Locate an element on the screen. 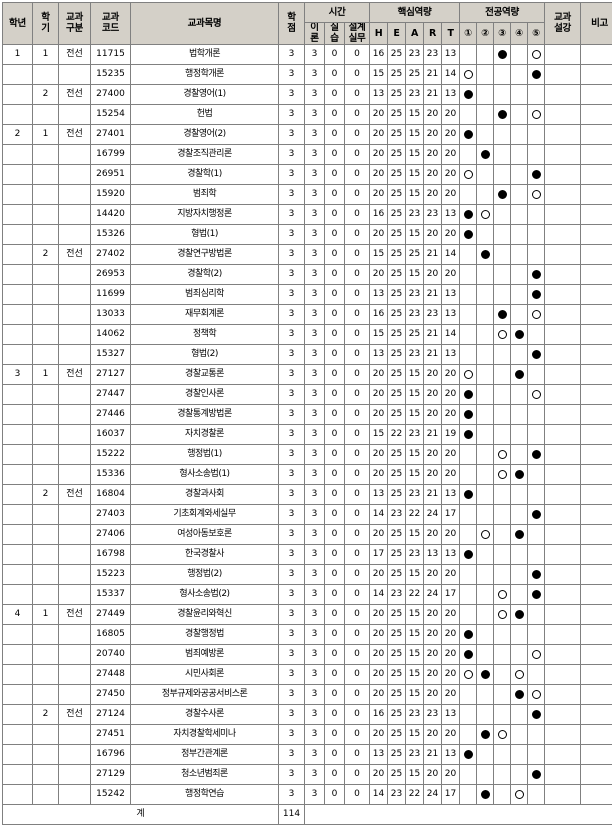 The width and height of the screenshot is (612, 825). cell-subject-code: 14420 is located at coordinates (111, 215).